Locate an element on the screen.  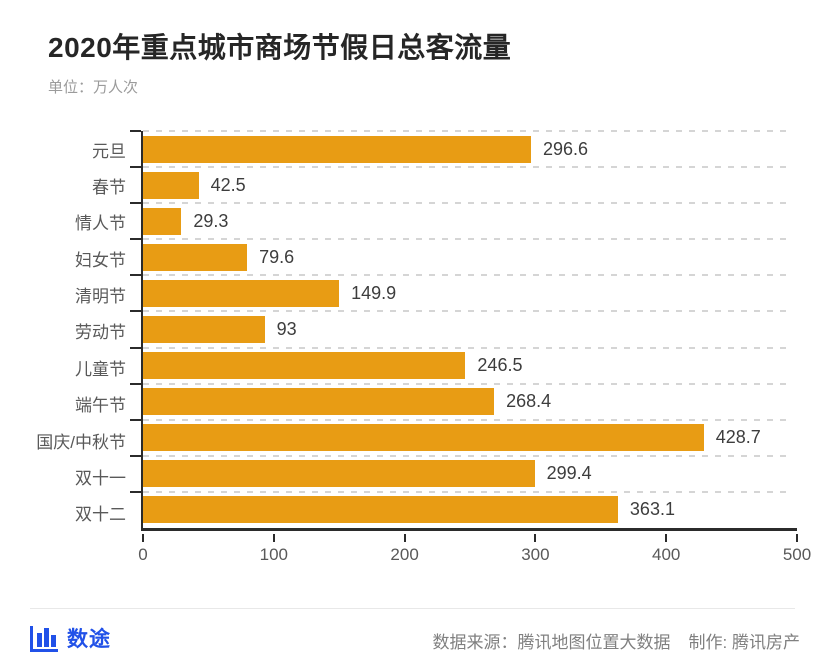
bar-value-label: 246.5 is located at coordinates (500, 365).